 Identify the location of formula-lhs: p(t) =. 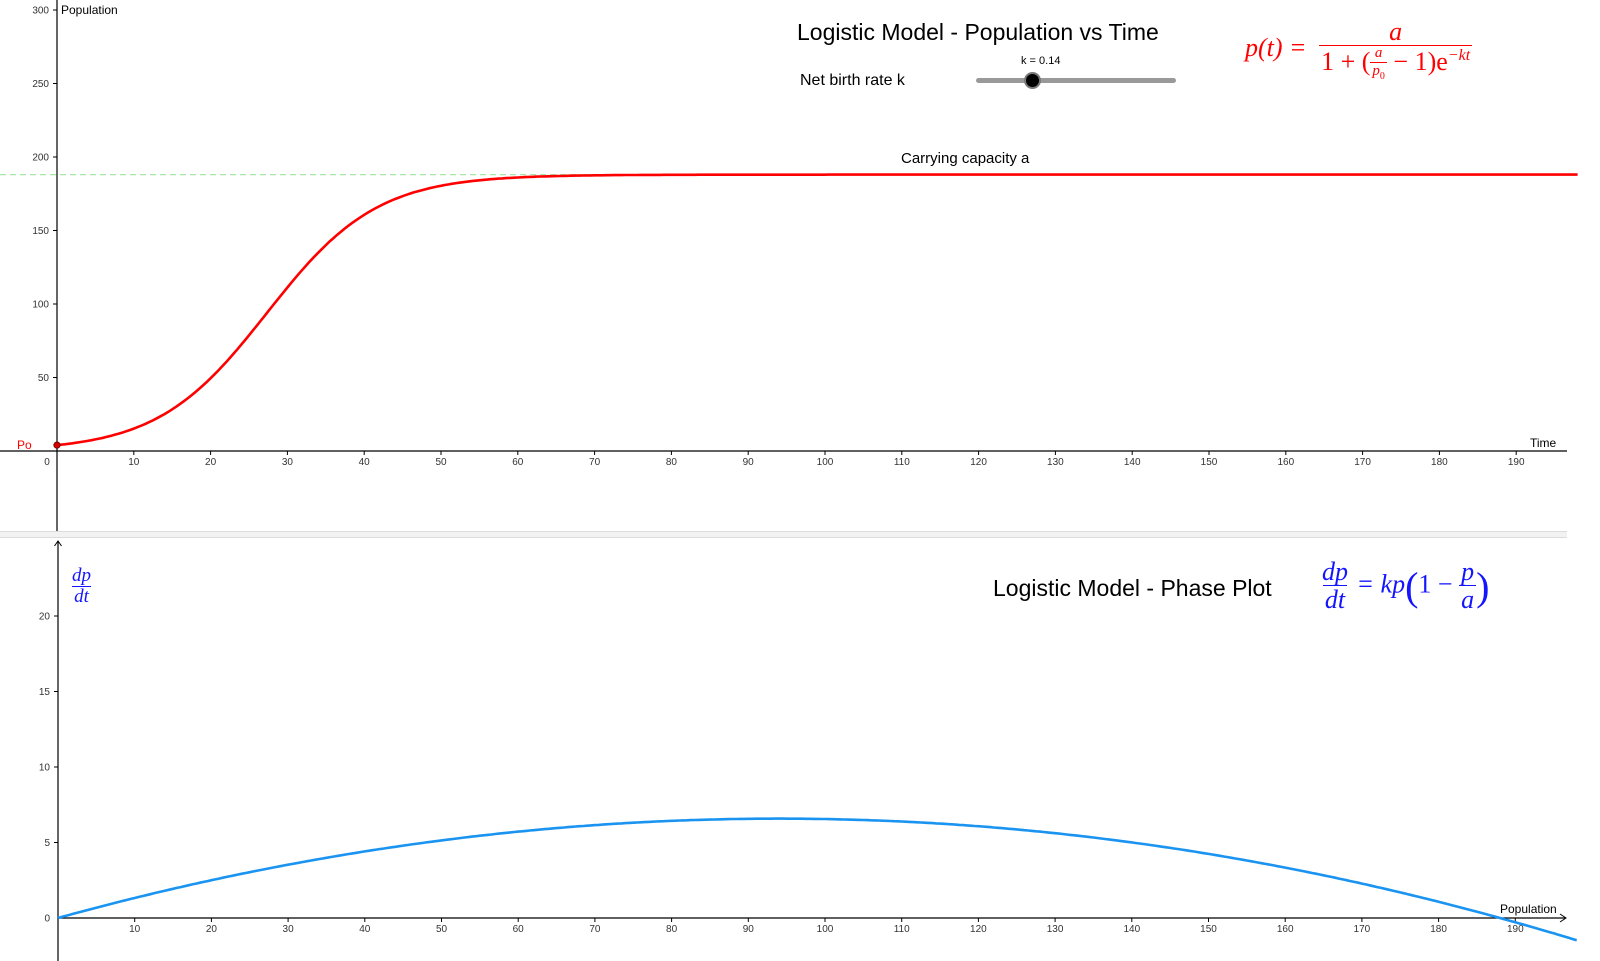
(1276, 47).